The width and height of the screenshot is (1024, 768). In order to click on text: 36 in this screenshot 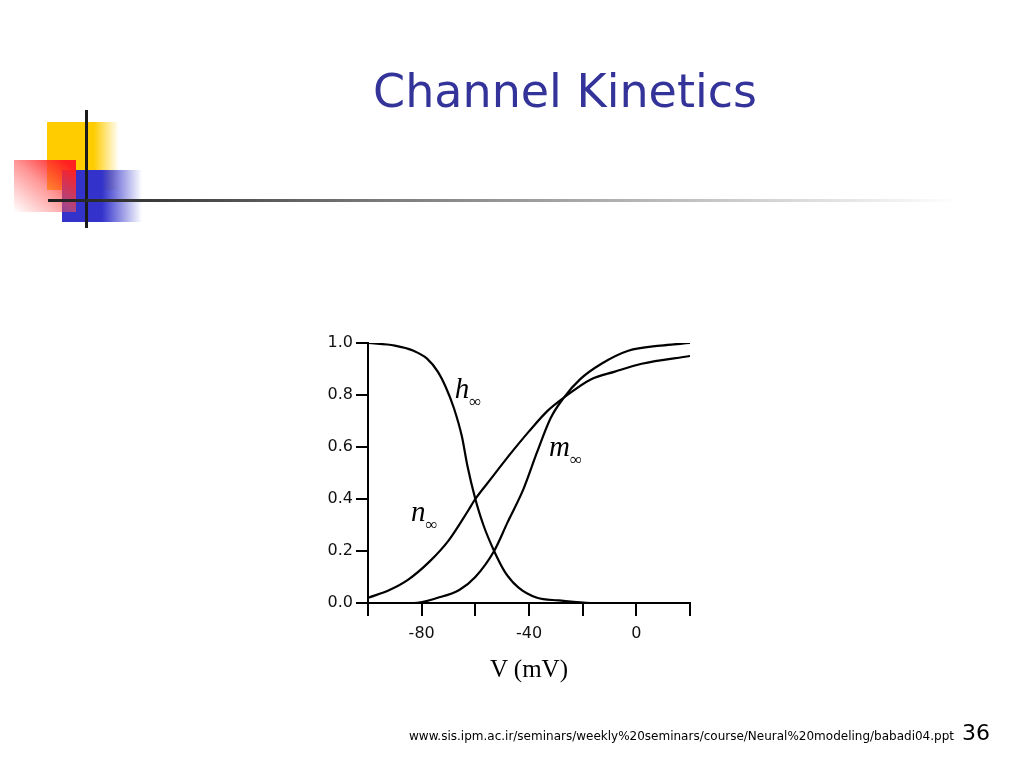, I will do `click(976, 732)`.